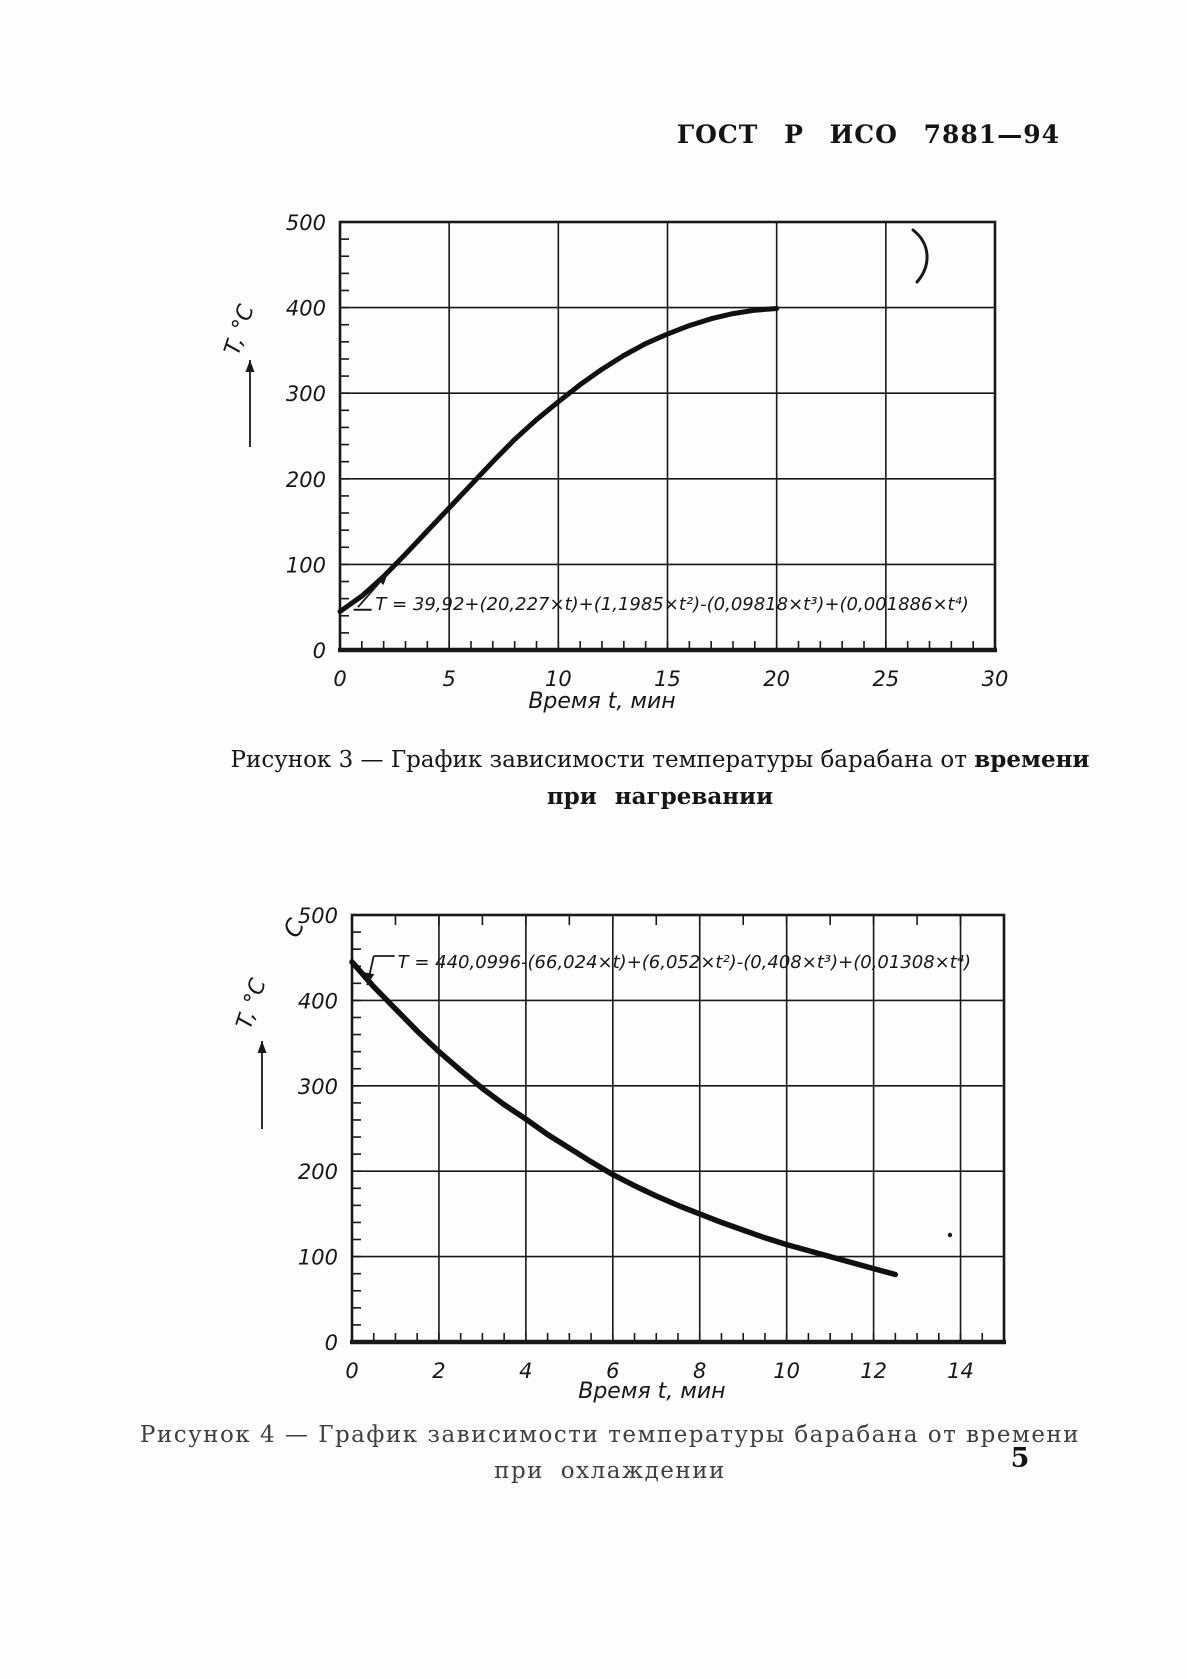 The image size is (1187, 1679). What do you see at coordinates (660, 796) in the screenshot?
I see `figure3-caption-line2: при нагревании` at bounding box center [660, 796].